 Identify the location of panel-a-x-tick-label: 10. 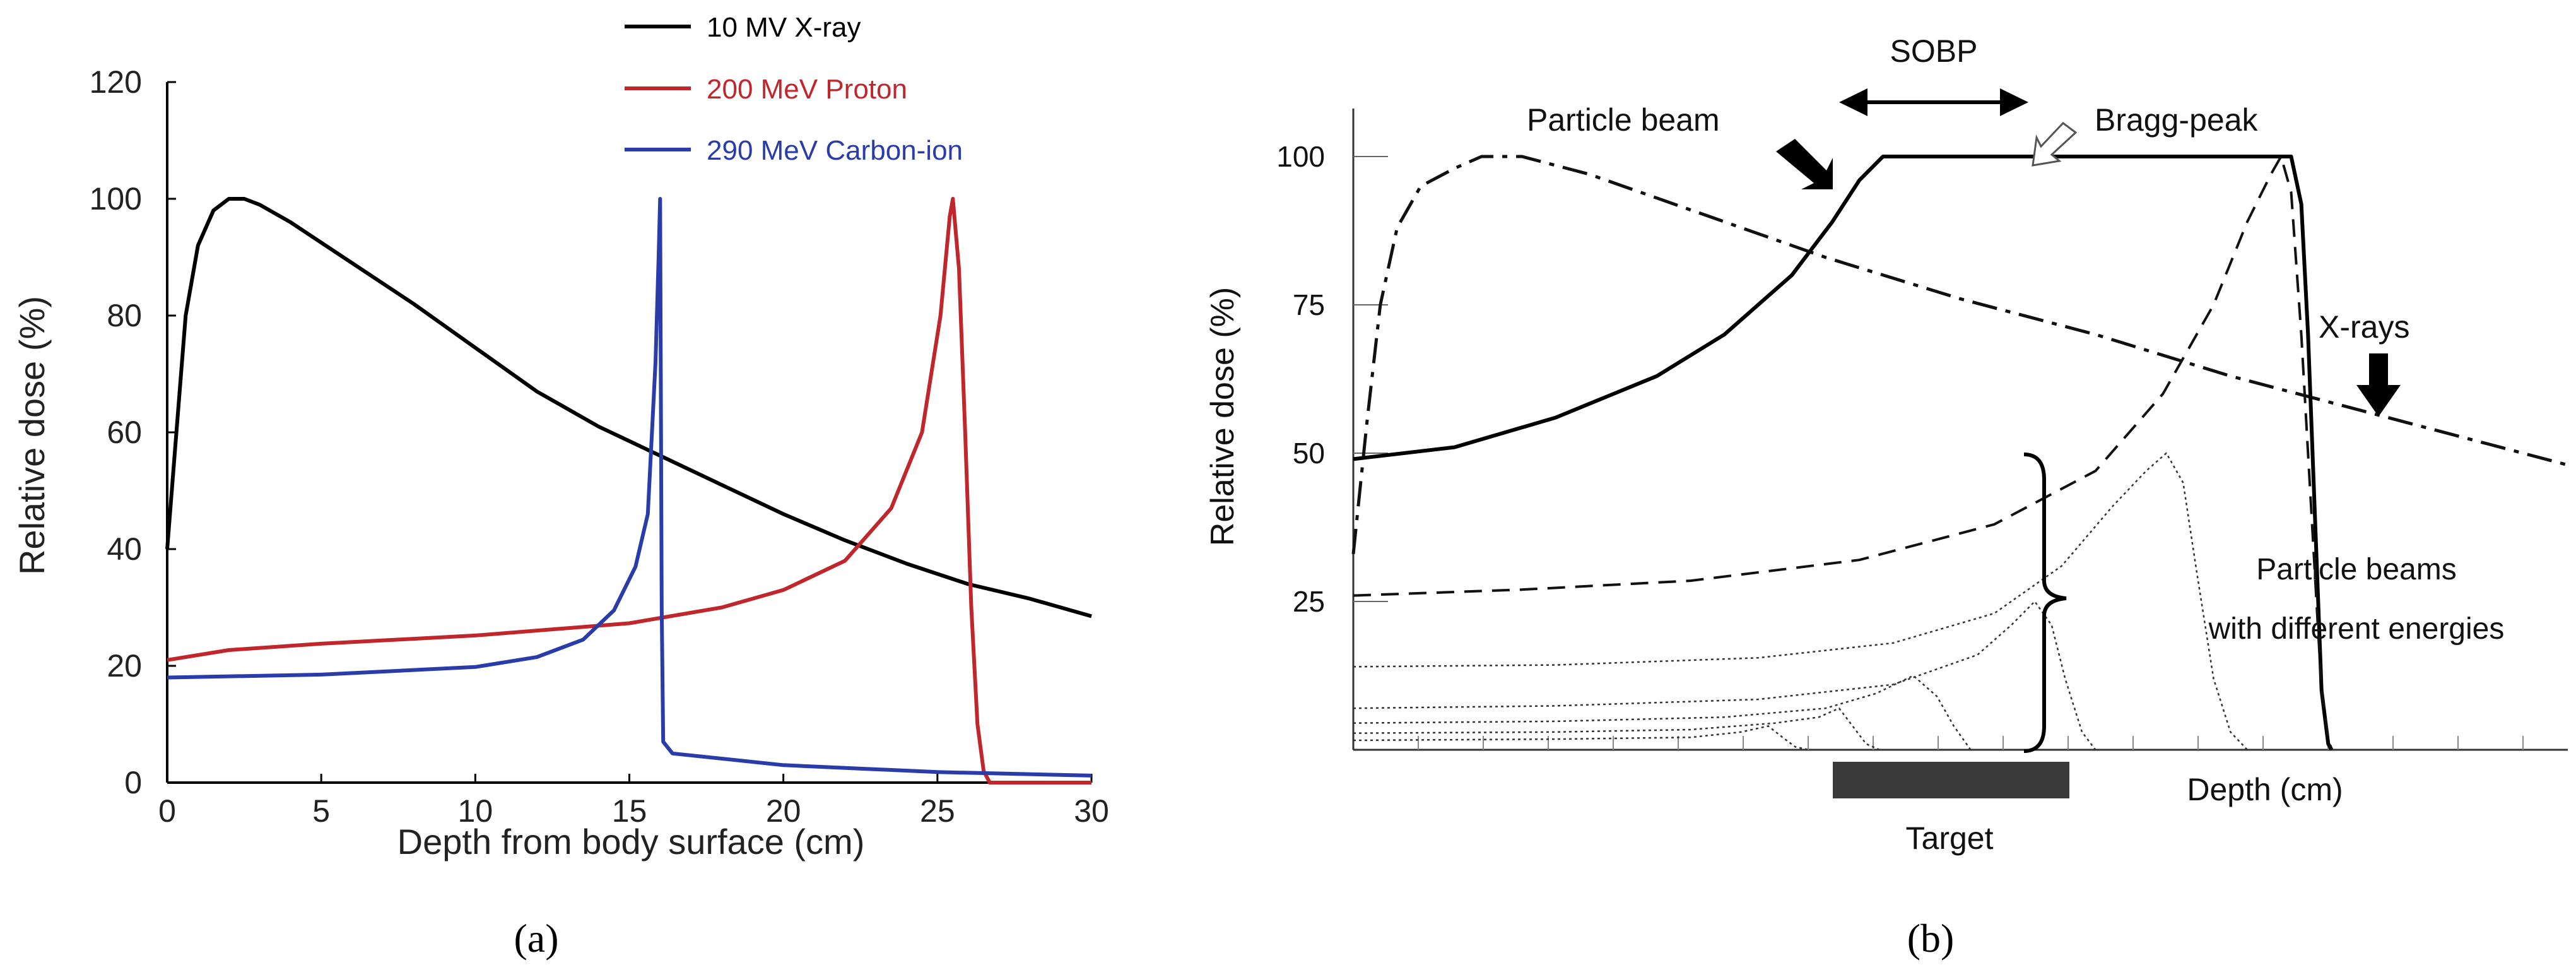
(475, 811).